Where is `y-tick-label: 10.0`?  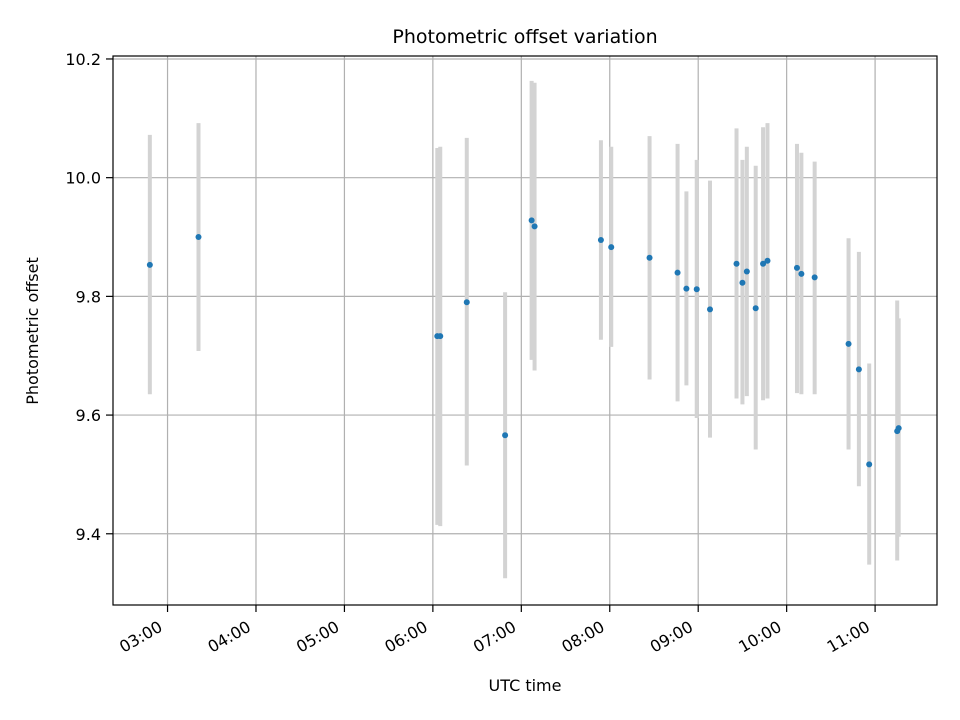 y-tick-label: 10.0 is located at coordinates (83, 178).